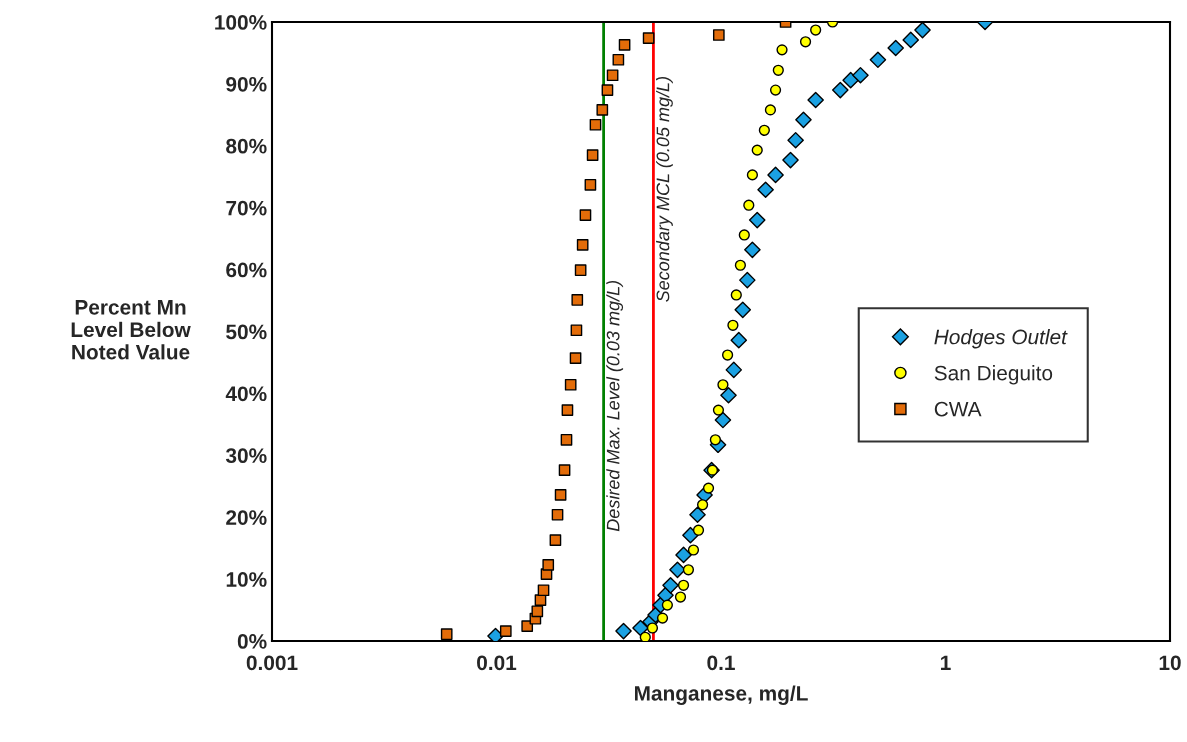 The width and height of the screenshot is (1187, 742). Describe the element at coordinates (1170, 663) in the screenshot. I see `x-tick-label: 10` at that location.